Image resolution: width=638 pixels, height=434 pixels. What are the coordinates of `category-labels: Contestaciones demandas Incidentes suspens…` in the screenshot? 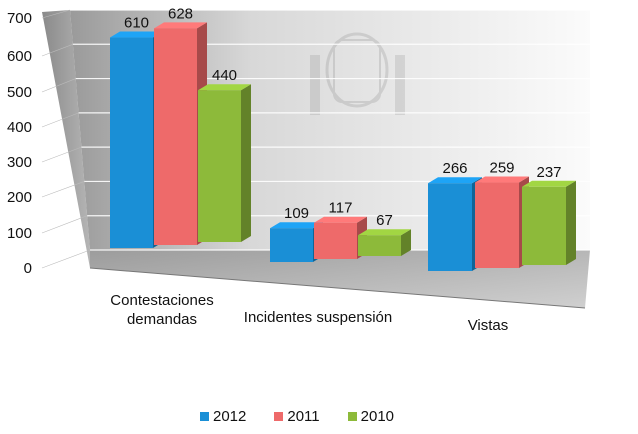 It's located at (309, 313).